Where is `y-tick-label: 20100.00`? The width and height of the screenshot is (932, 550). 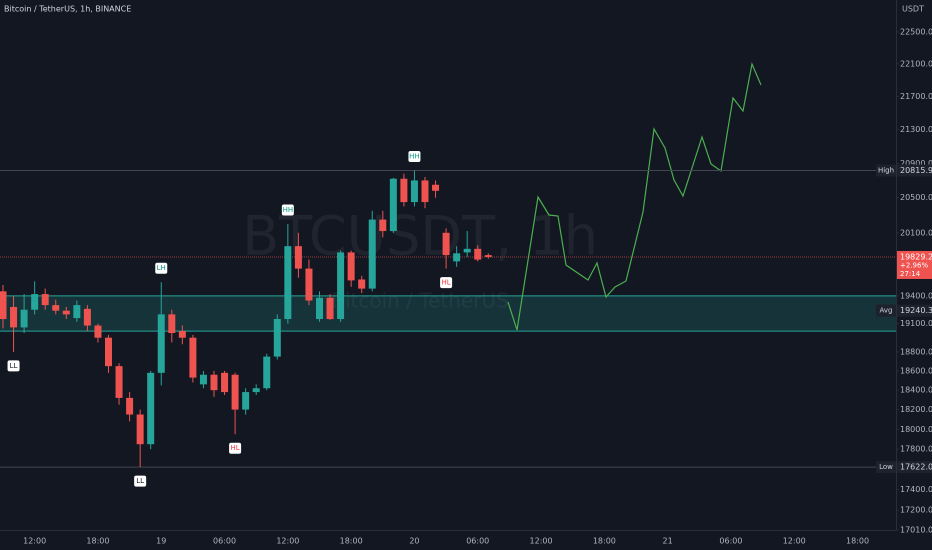
y-tick-label: 20100.00 is located at coordinates (916, 232).